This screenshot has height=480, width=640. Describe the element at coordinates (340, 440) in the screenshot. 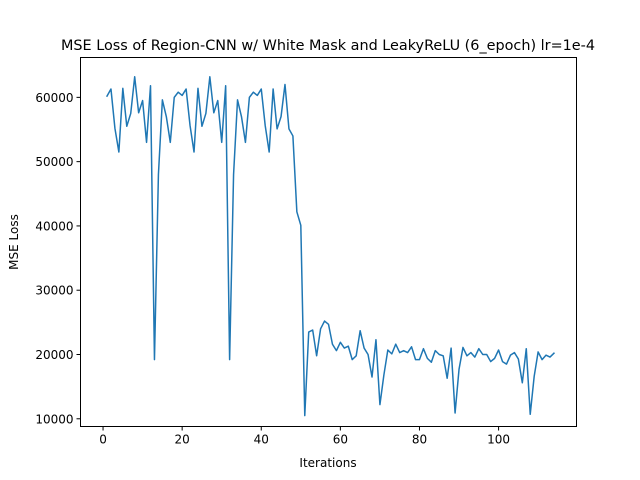

I see `x-tick-label: 60` at that location.